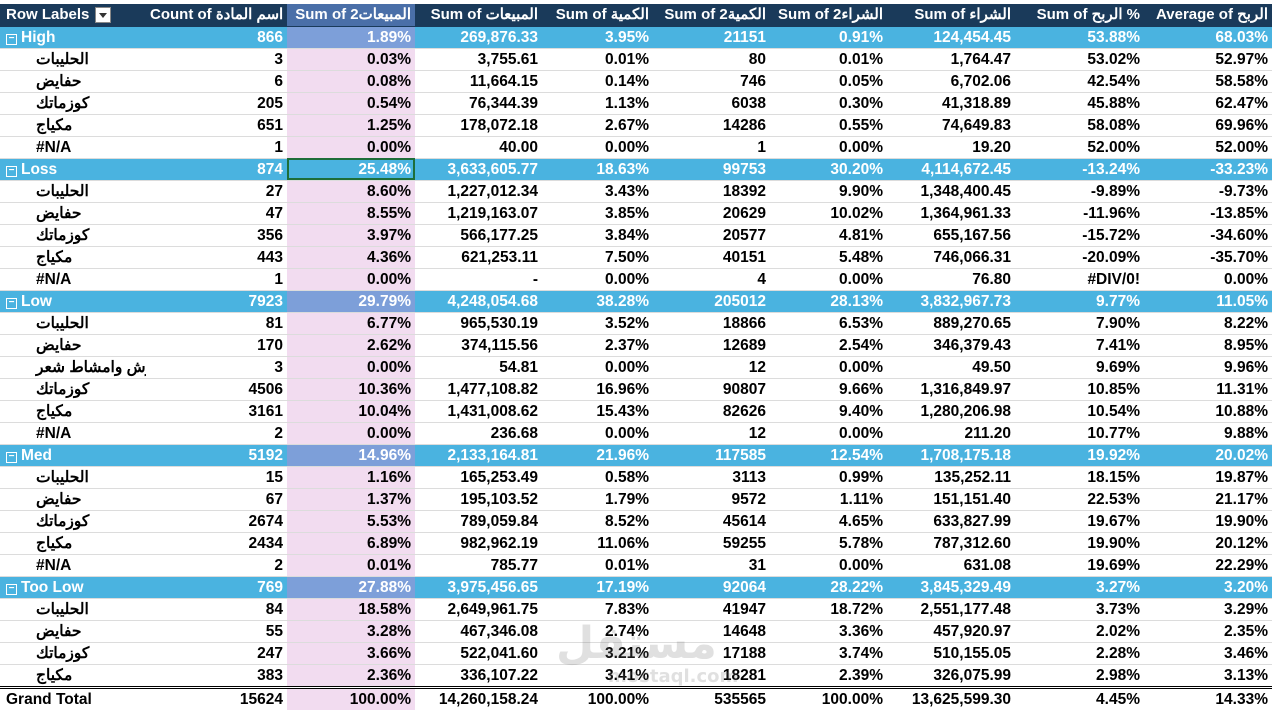 The width and height of the screenshot is (1272, 714). I want to click on value-cell: -20.09%, so click(1079, 257).